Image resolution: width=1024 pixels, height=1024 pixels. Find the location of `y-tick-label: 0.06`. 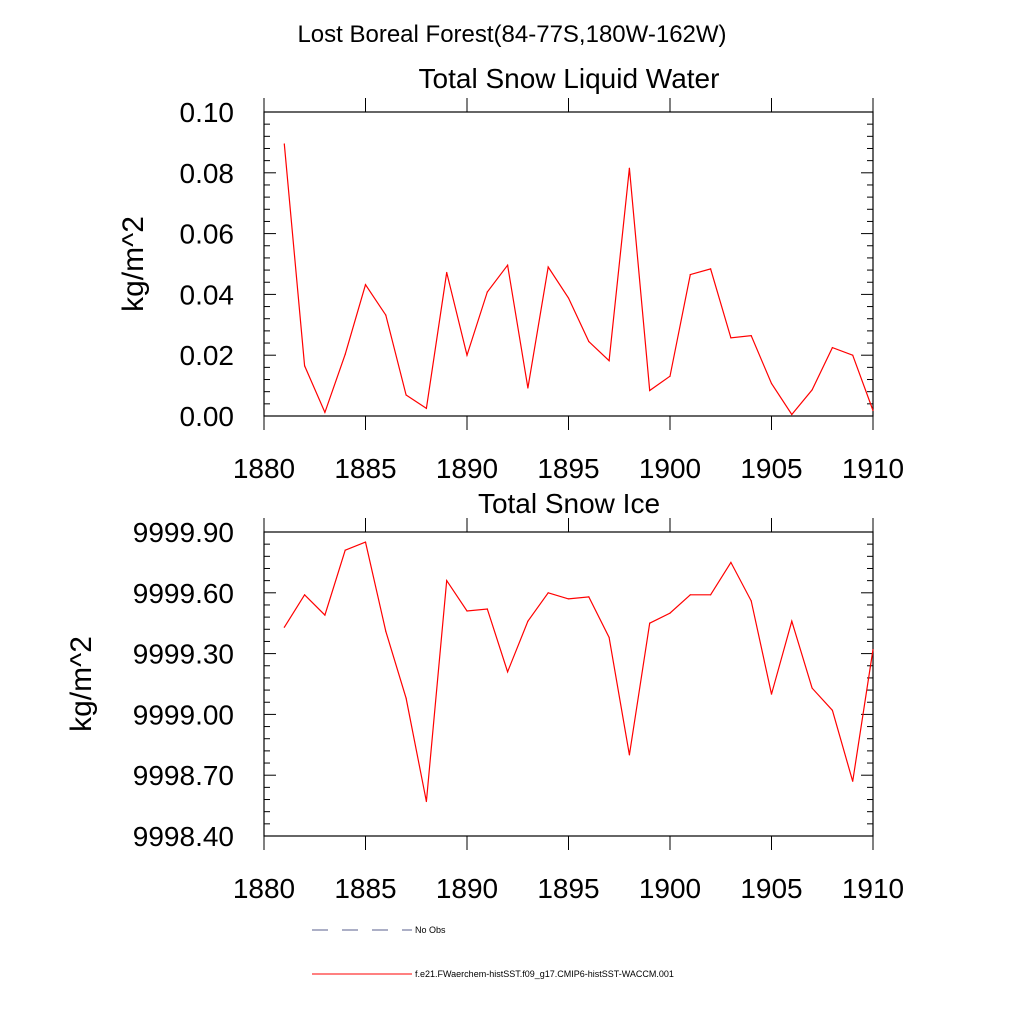

y-tick-label: 0.06 is located at coordinates (207, 234).